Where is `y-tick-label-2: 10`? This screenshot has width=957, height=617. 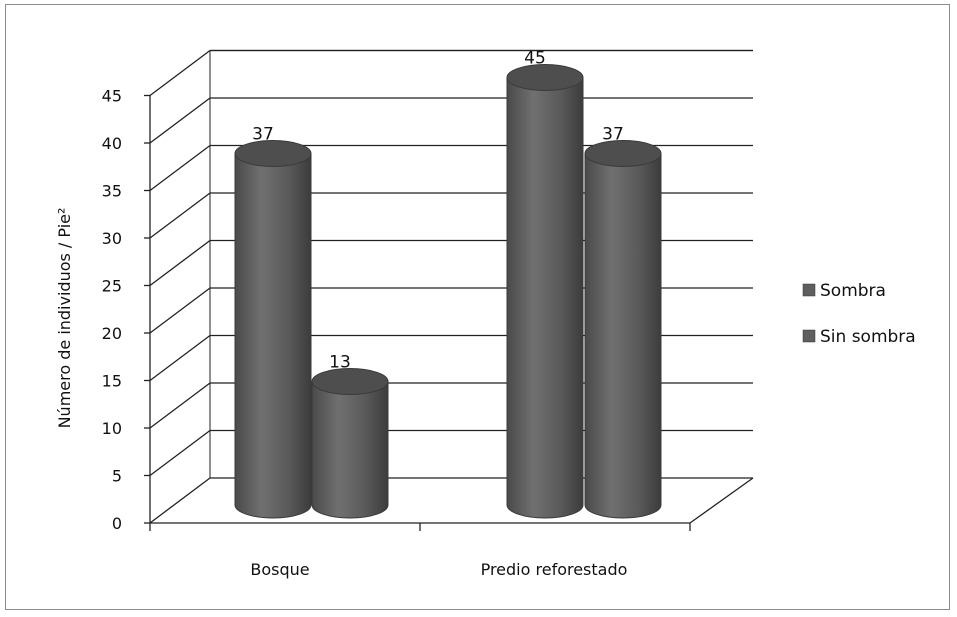 y-tick-label-2: 10 is located at coordinates (112, 428).